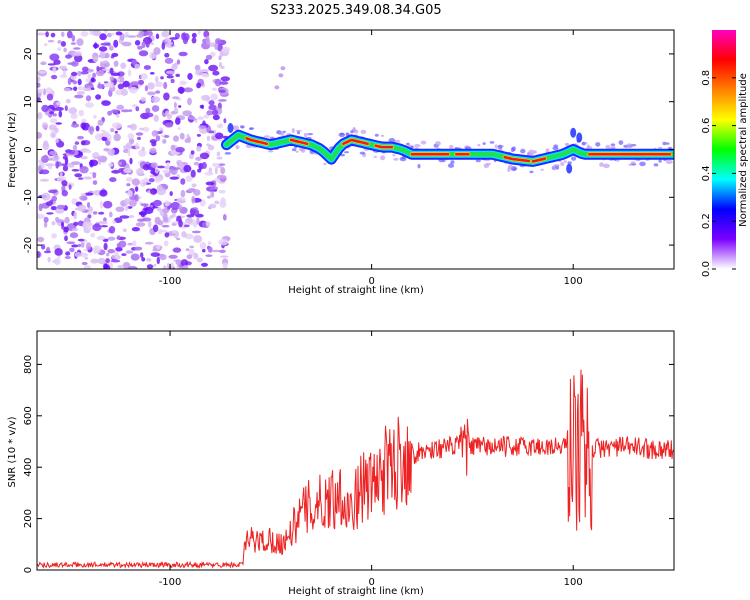 The width and height of the screenshot is (750, 600). What do you see at coordinates (28, 364) in the screenshot?
I see `snr-y-tick-label: 800` at bounding box center [28, 364].